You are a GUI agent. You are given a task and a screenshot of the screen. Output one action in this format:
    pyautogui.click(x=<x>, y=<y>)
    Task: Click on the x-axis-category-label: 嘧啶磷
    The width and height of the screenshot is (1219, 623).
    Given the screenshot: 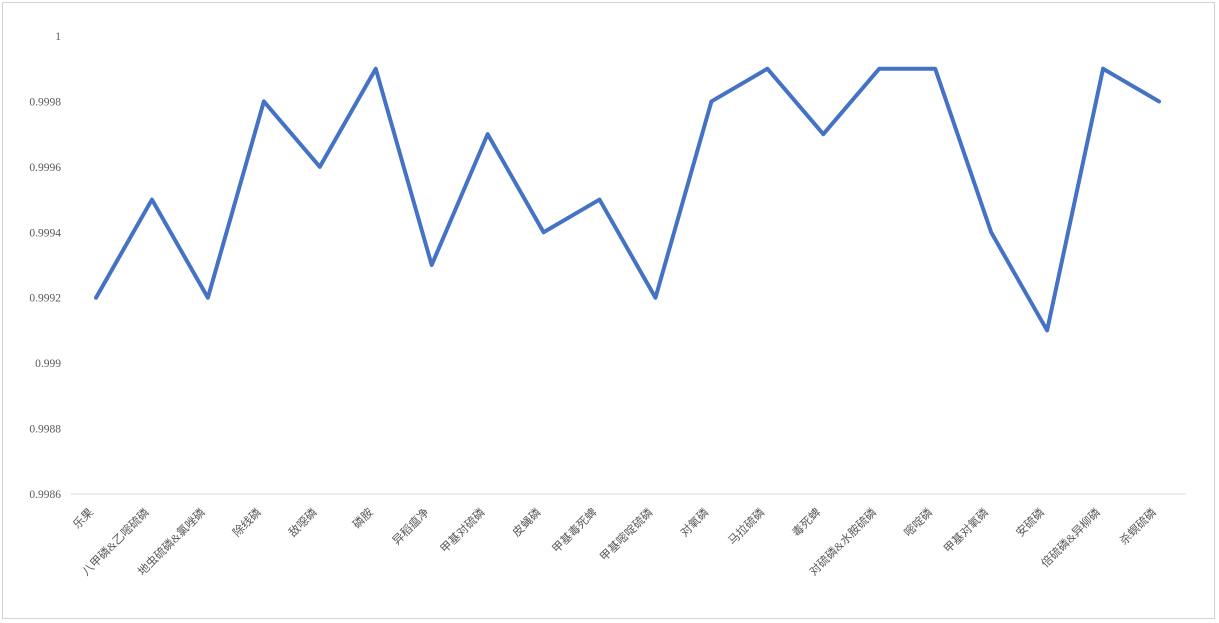 What is the action you would take?
    pyautogui.click(x=918, y=522)
    